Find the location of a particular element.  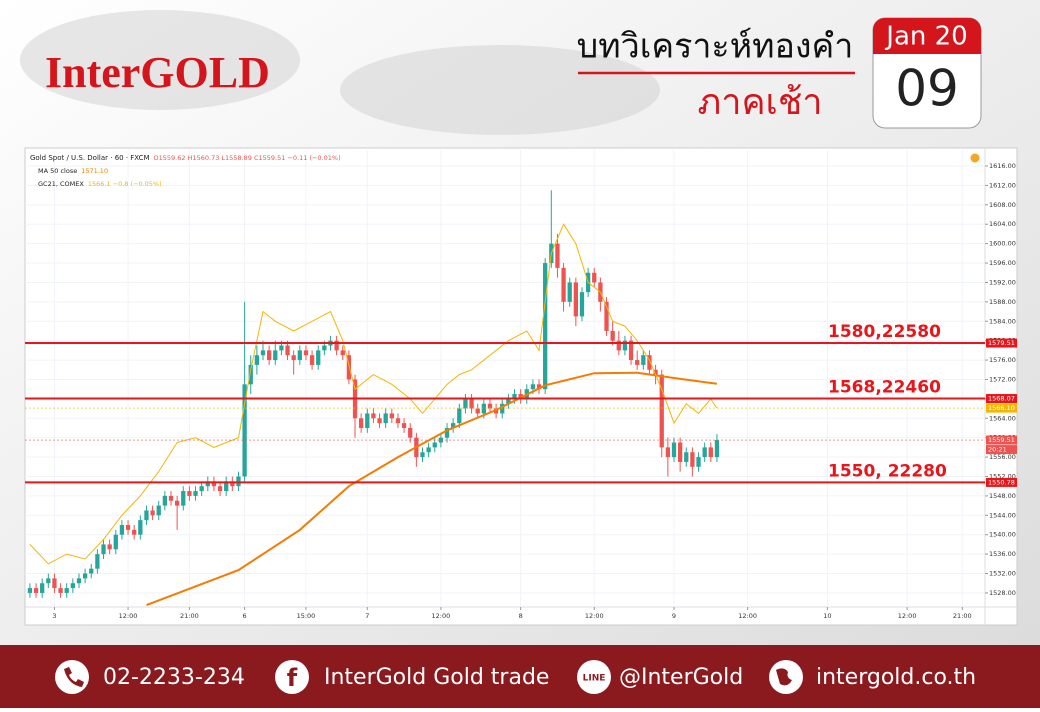

x-tick-label: 15:00 is located at coordinates (306, 616).